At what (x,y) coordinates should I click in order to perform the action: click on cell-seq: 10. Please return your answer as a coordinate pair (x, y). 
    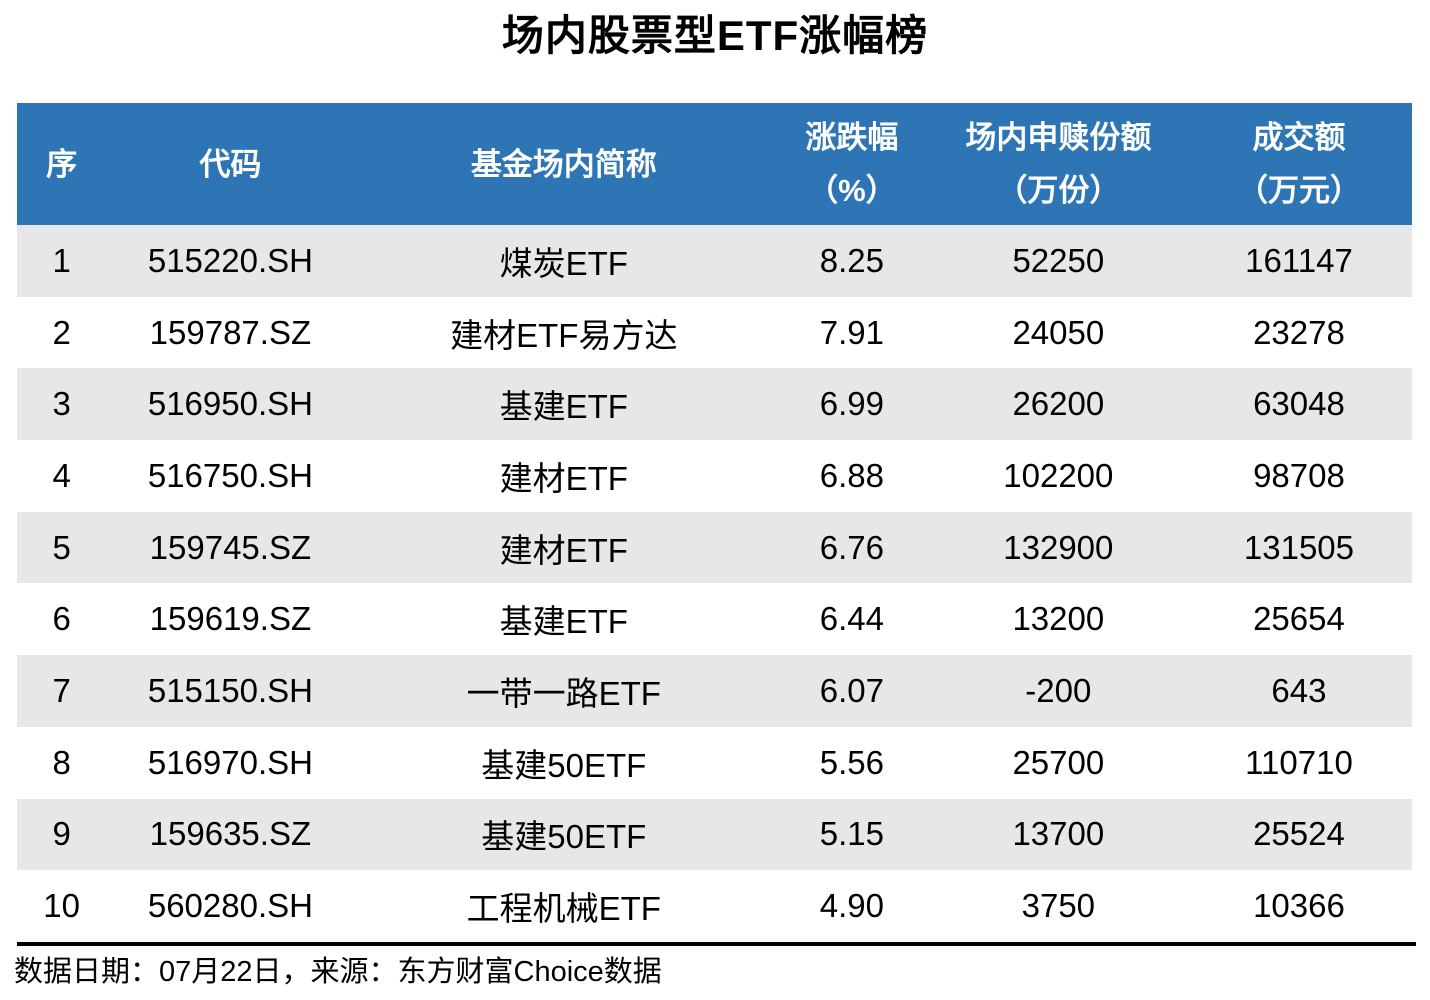
    Looking at the image, I should click on (61, 906).